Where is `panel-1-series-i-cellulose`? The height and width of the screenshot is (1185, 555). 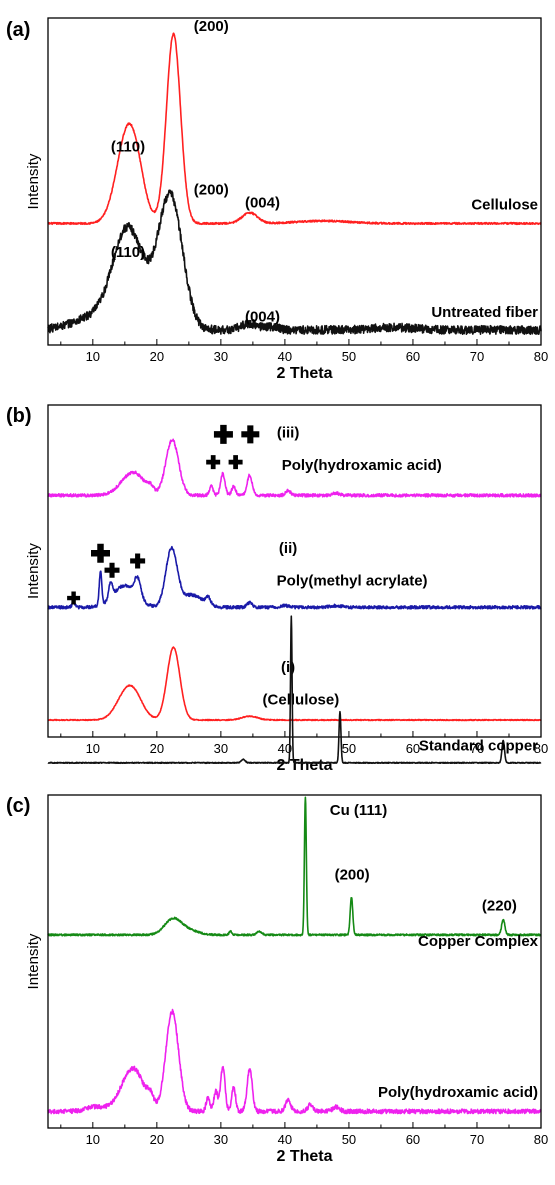 panel-1-series-i-cellulose is located at coordinates (294, 684).